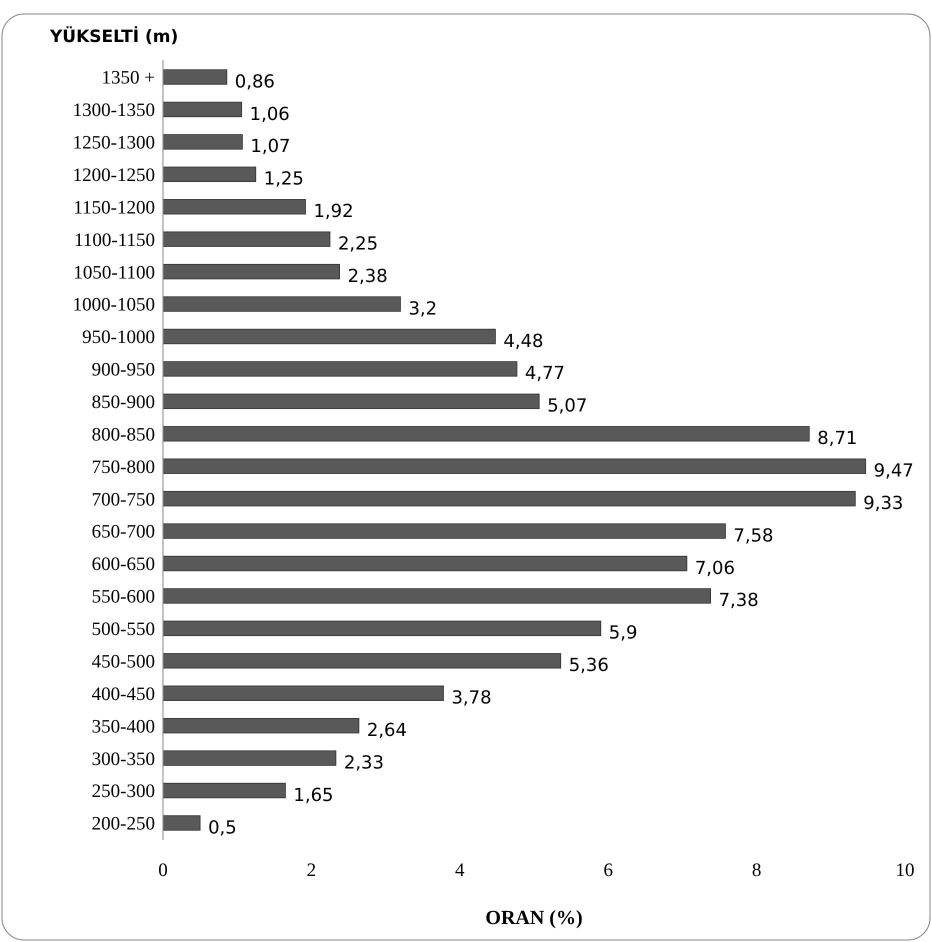  I want to click on data-label: 0,86, so click(254, 81).